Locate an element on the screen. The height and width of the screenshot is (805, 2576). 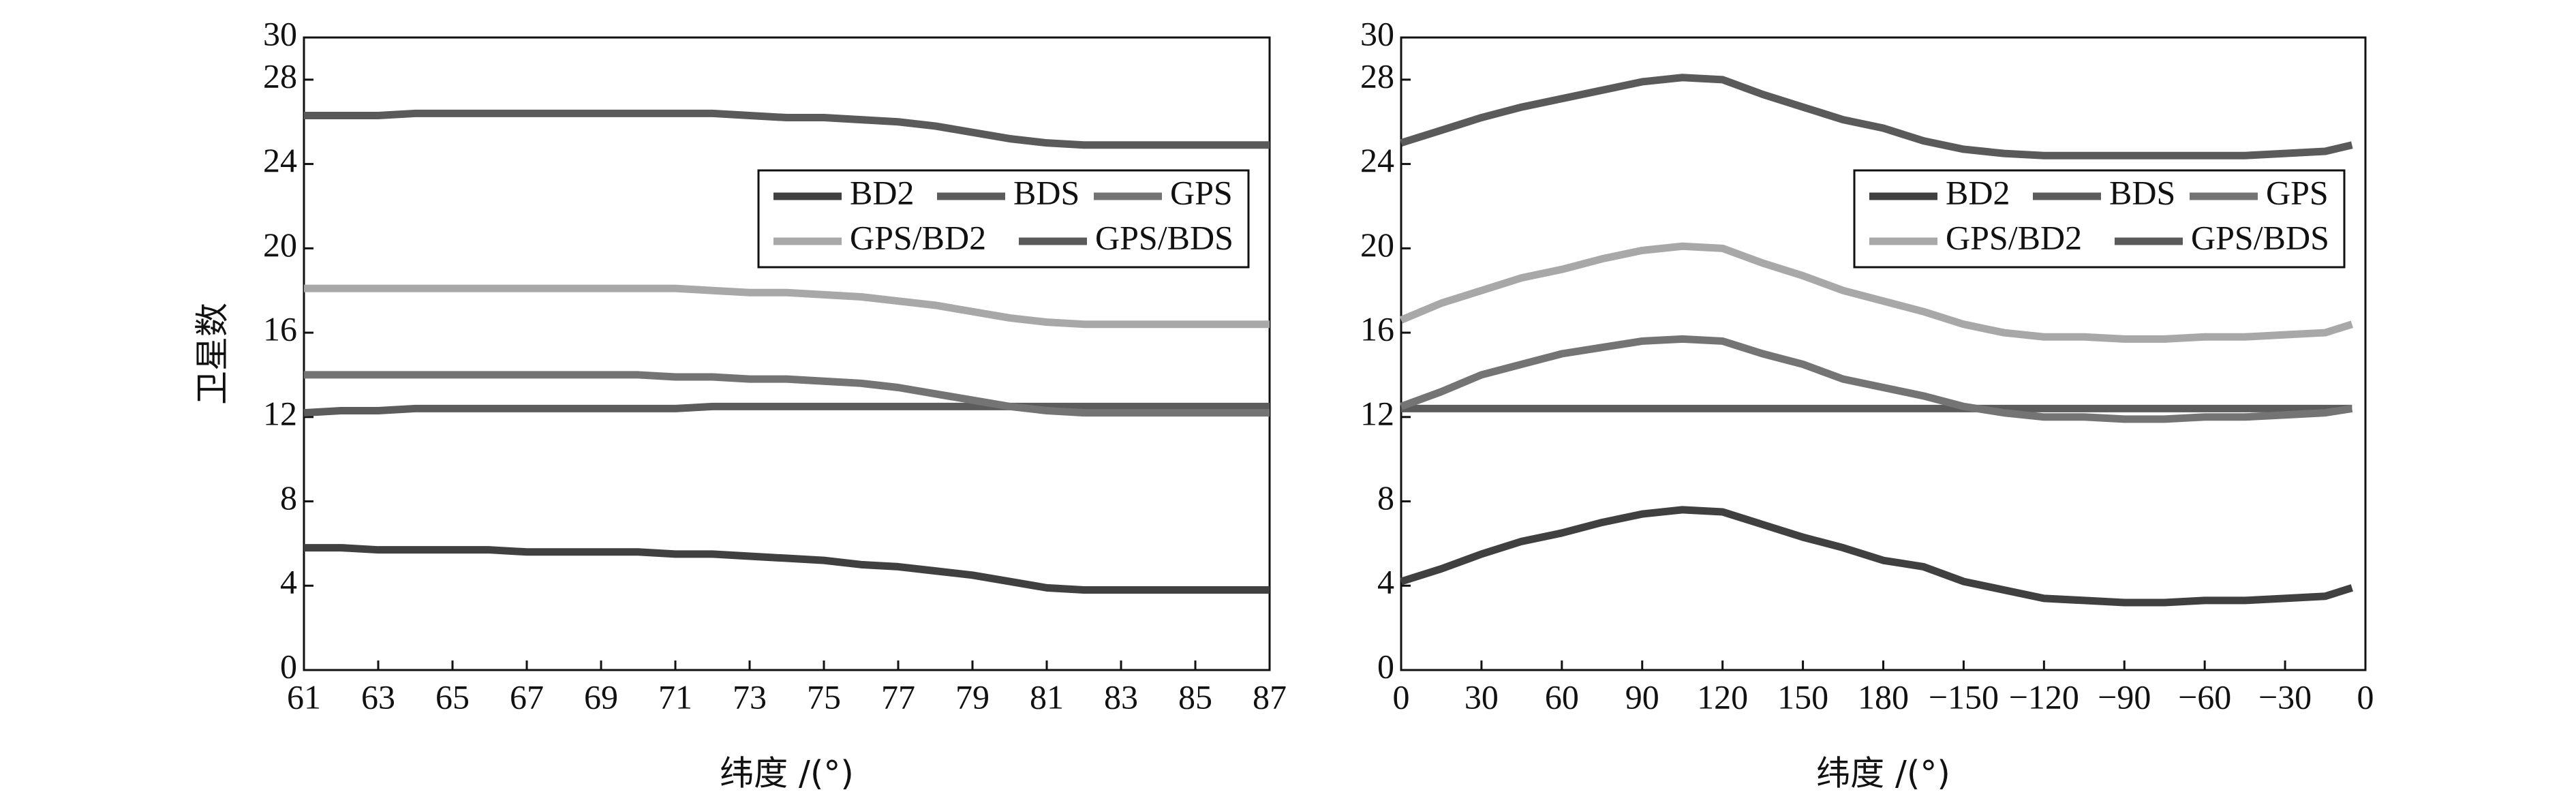
x-tick-label: 63 is located at coordinates (378, 697).